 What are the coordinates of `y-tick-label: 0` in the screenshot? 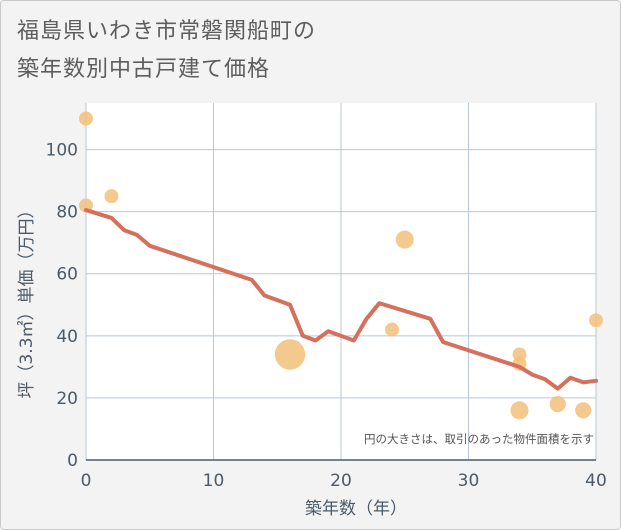 It's located at (72, 461).